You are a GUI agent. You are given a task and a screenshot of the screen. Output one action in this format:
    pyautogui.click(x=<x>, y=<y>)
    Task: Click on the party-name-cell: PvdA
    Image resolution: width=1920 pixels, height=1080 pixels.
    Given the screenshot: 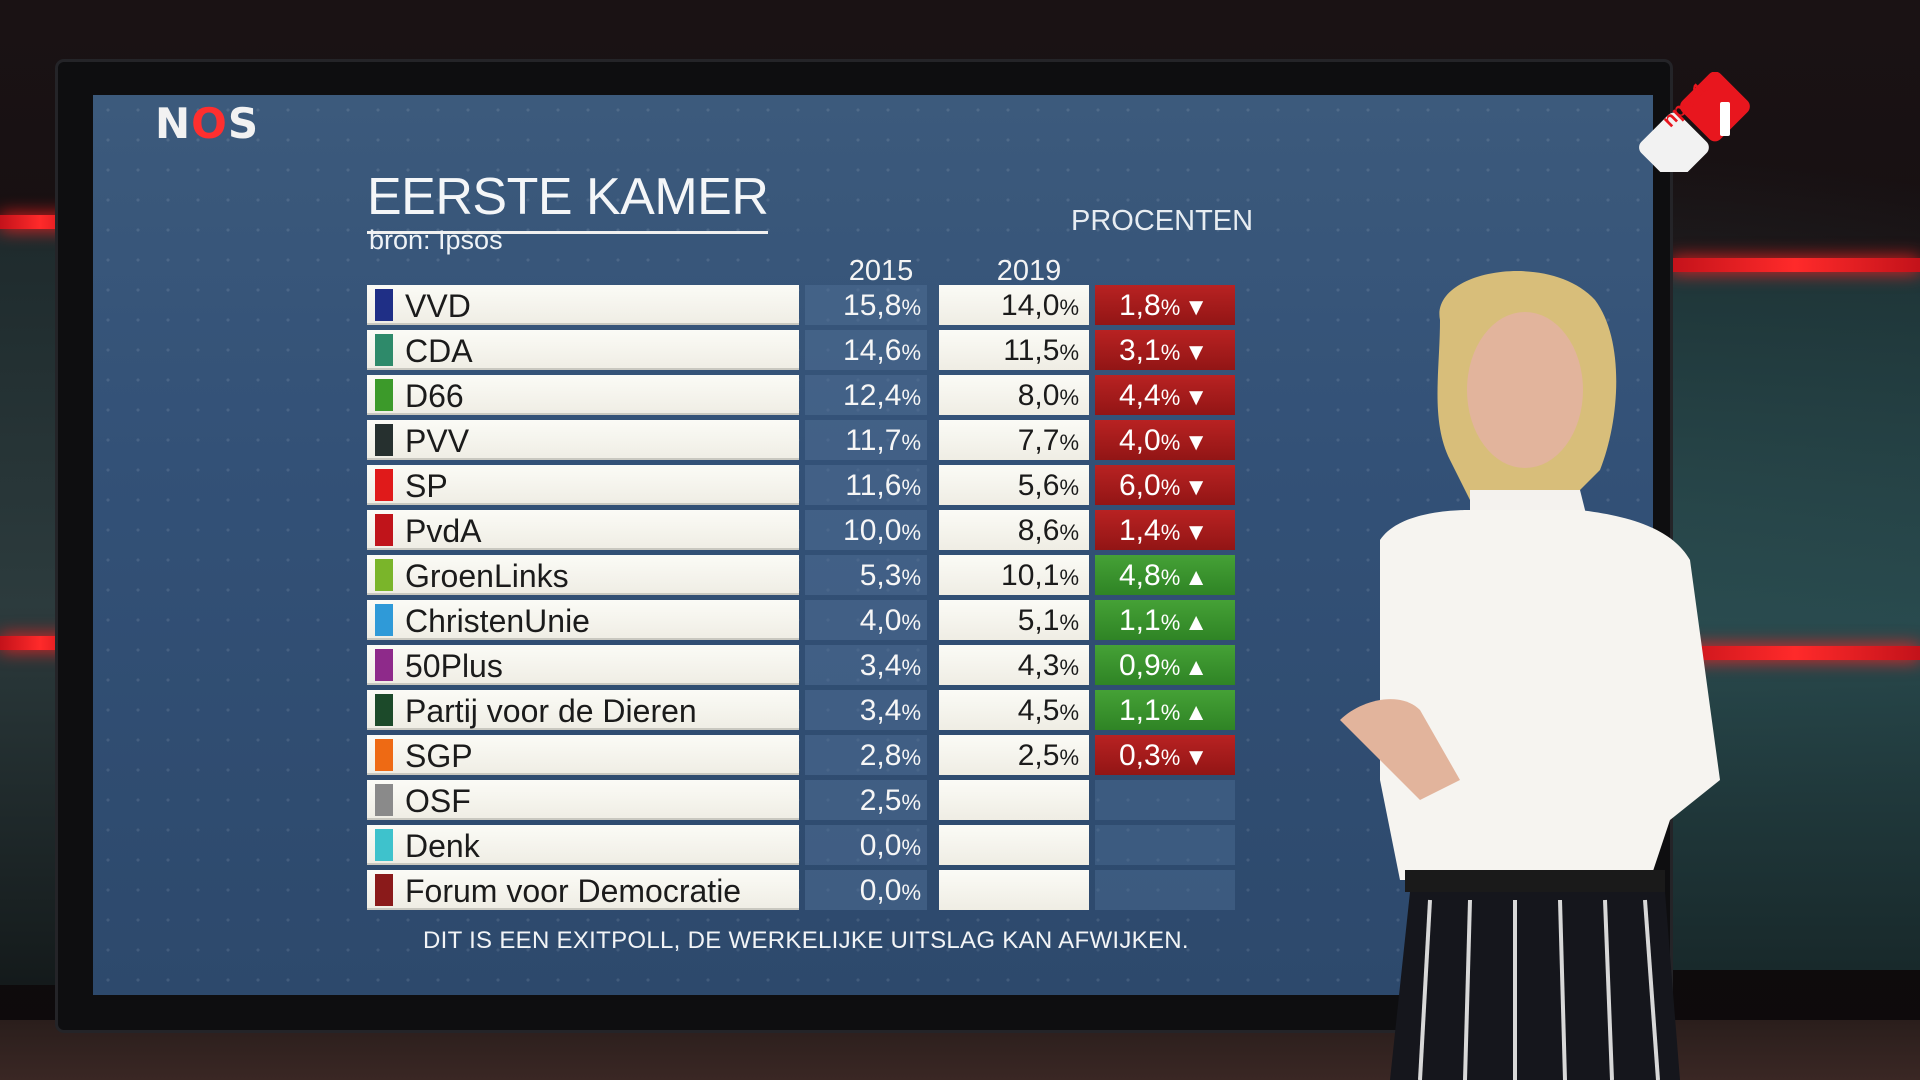 What is the action you would take?
    pyautogui.click(x=583, y=530)
    